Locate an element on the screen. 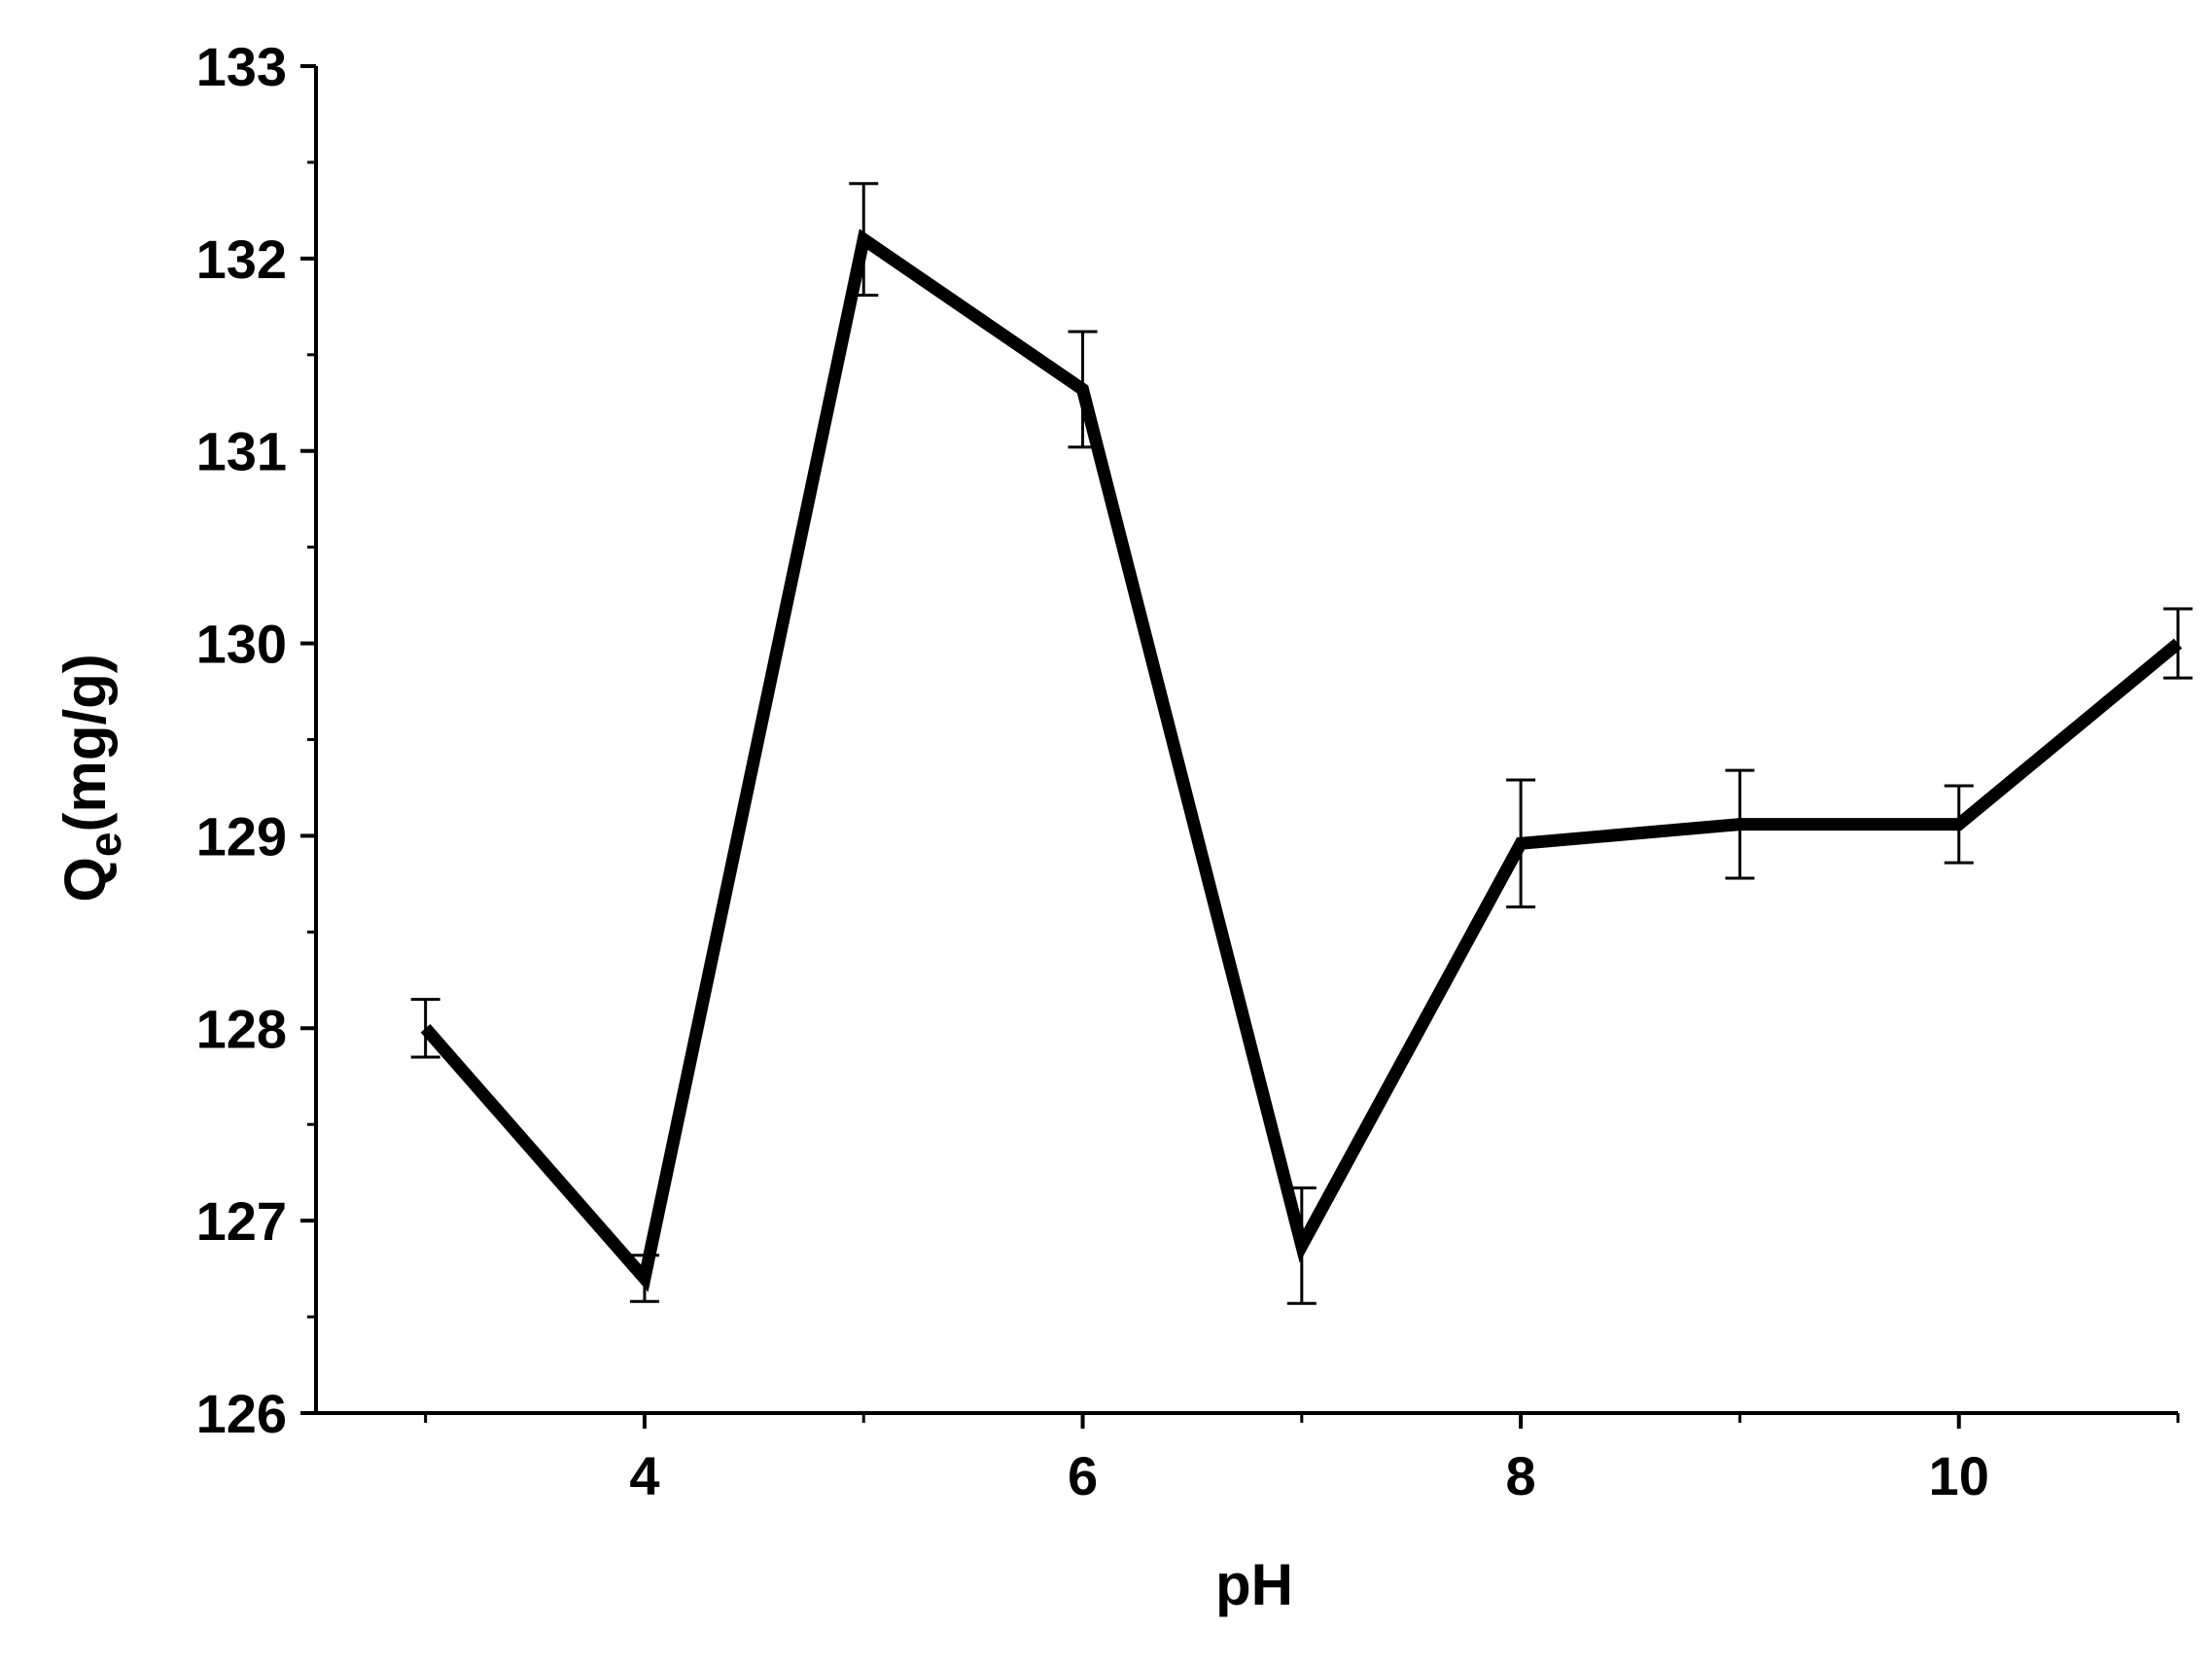  x-tick-label-6: 6 is located at coordinates (1083, 1475).